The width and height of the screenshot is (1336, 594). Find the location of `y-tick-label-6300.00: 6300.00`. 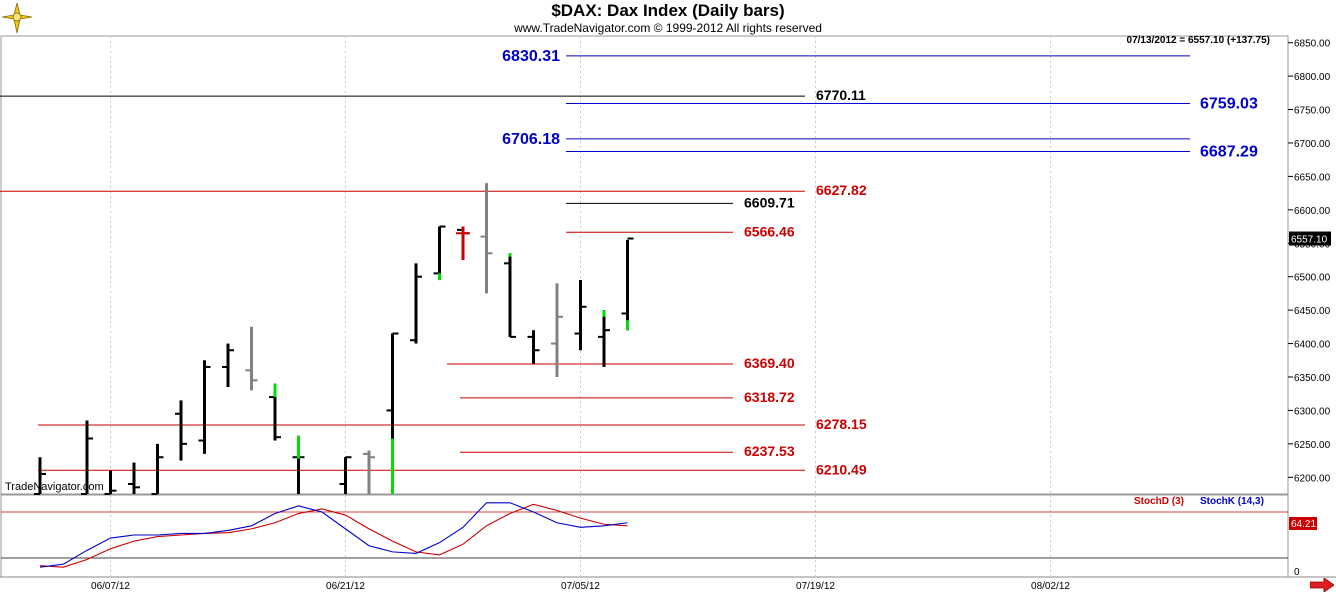

y-tick-label-6300.00: 6300.00 is located at coordinates (1312, 411).